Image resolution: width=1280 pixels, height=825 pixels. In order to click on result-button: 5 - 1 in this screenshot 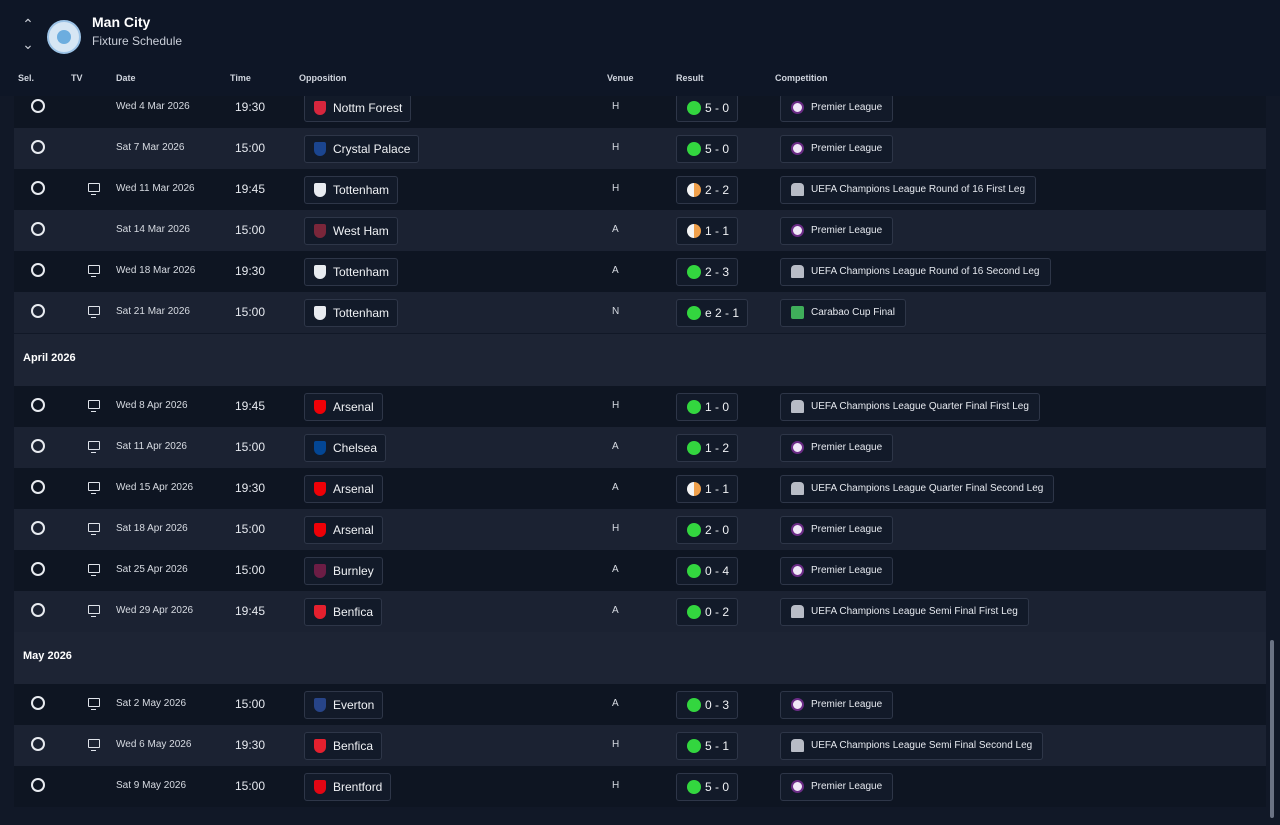, I will do `click(707, 746)`.